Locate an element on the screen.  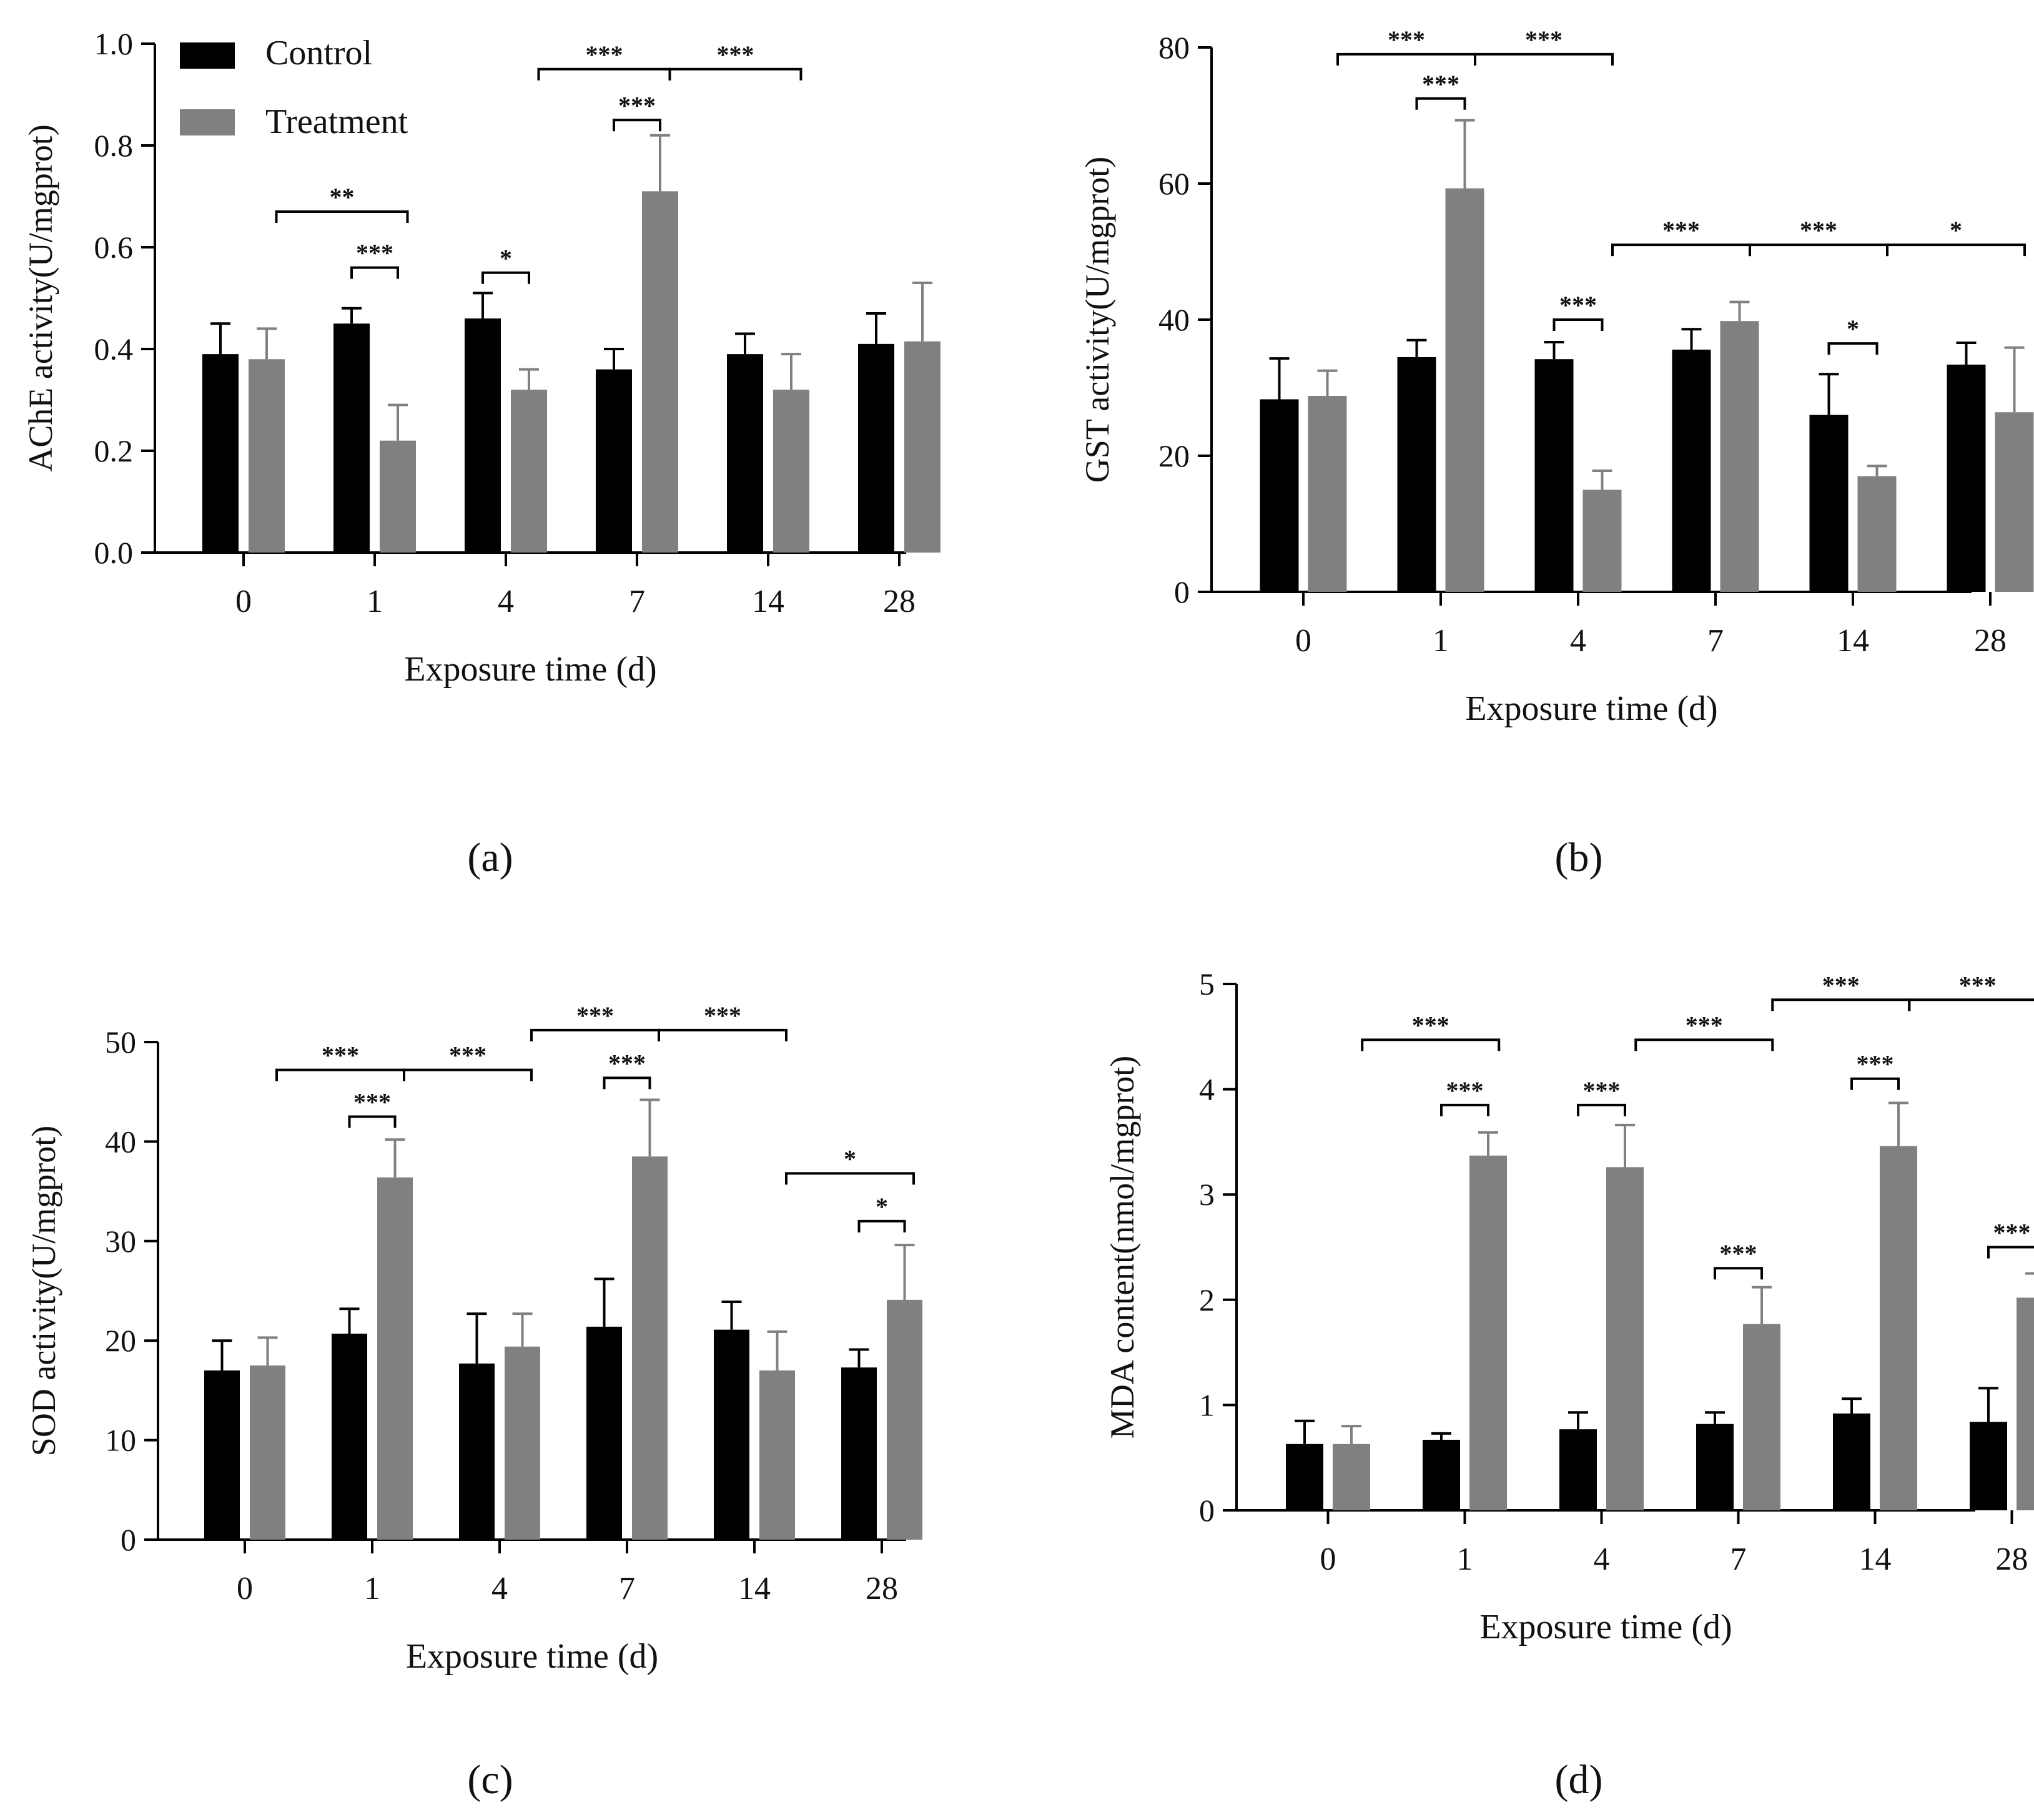
y-tick-label: 40 is located at coordinates (1174, 319).